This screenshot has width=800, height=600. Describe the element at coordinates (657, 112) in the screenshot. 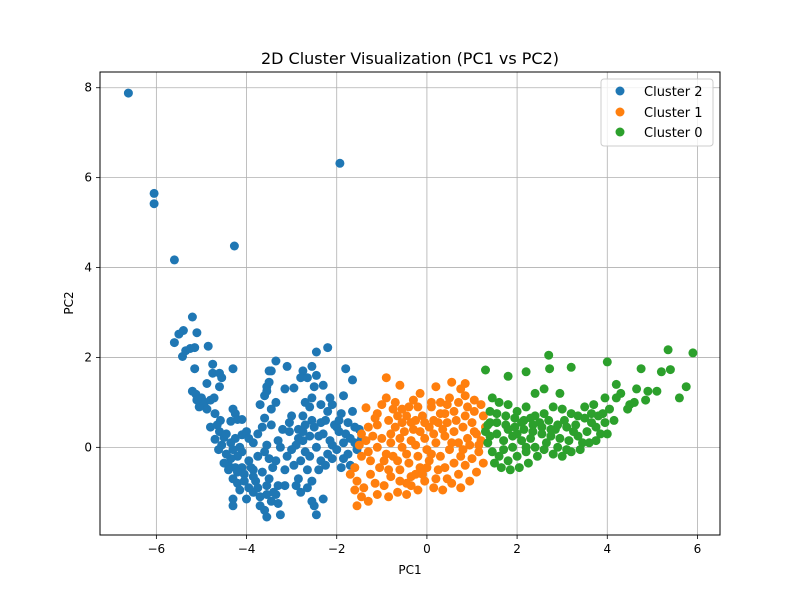

I see `legend-box` at that location.